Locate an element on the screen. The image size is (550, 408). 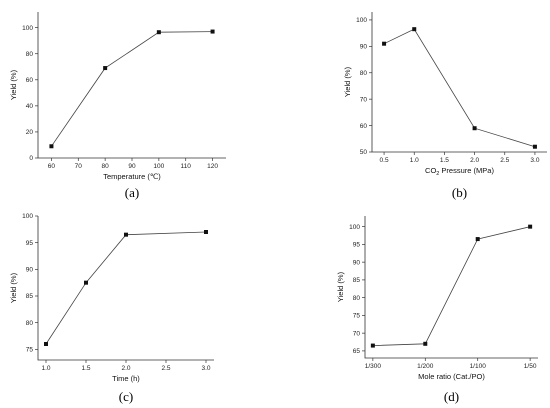
panel-c-y-tick-label: 75 is located at coordinates (30, 350).